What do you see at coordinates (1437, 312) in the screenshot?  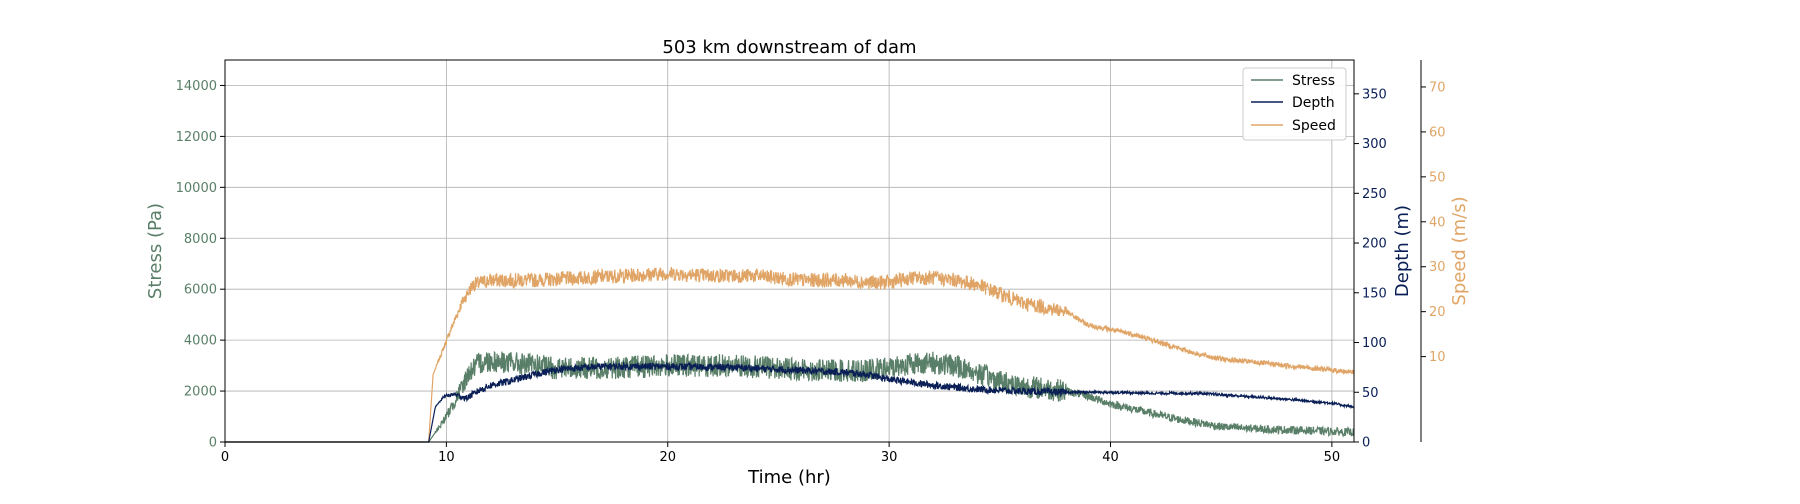 I see `speed-tick-label: 20` at bounding box center [1437, 312].